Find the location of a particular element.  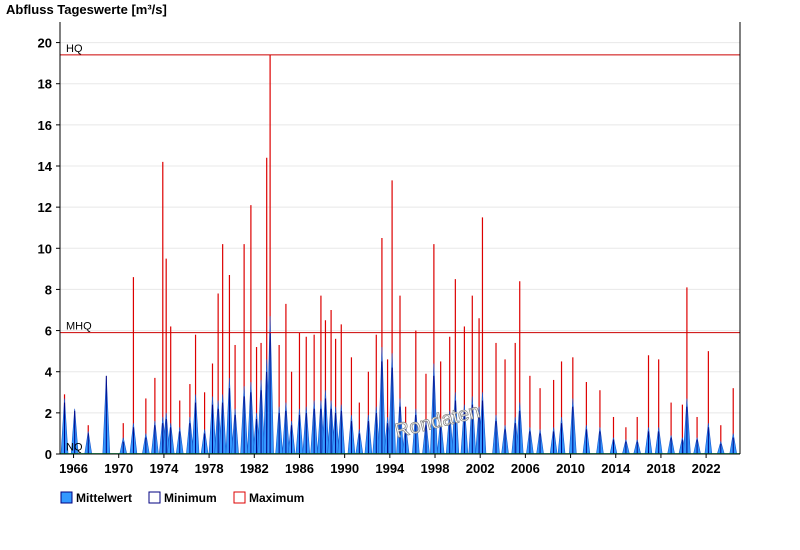

y-tick-label: 20 is located at coordinates (45, 43).